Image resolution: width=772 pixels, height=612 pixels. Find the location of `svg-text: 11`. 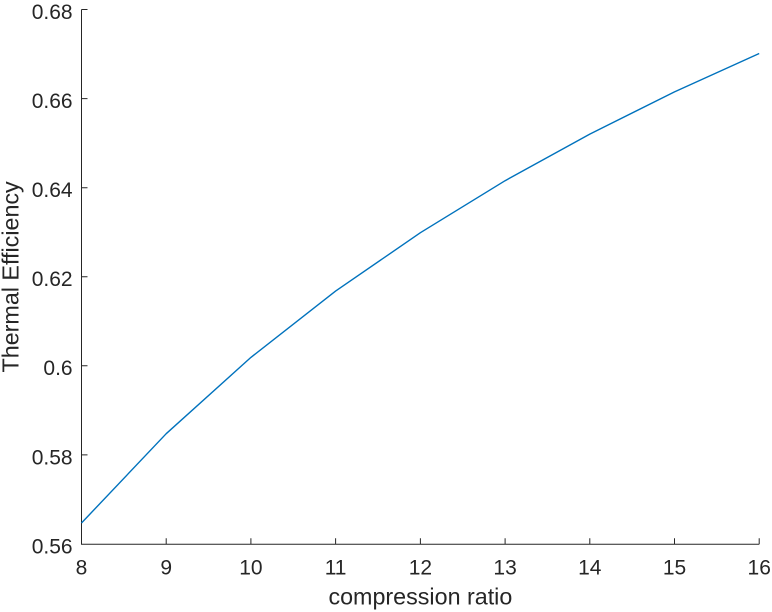

svg-text: 11 is located at coordinates (336, 567).